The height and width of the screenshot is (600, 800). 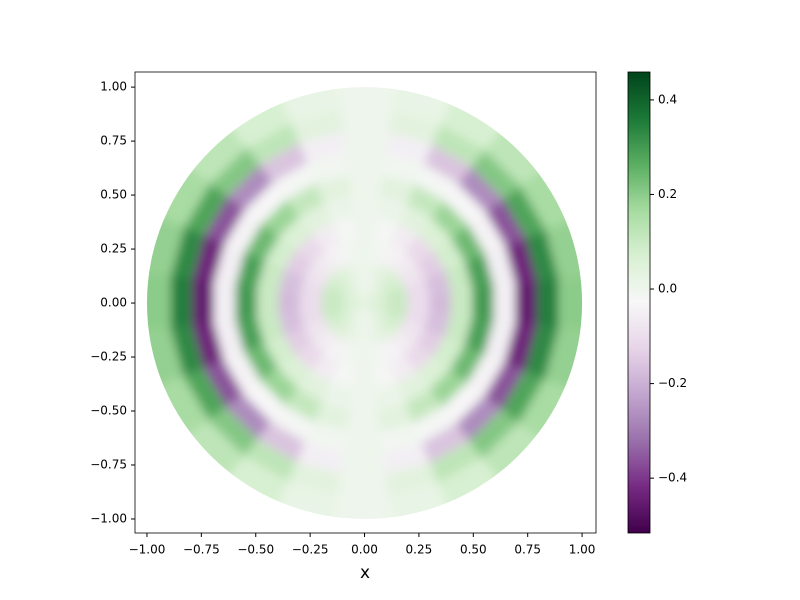 I want to click on y-tick-label: −0.25, so click(x=108, y=357).